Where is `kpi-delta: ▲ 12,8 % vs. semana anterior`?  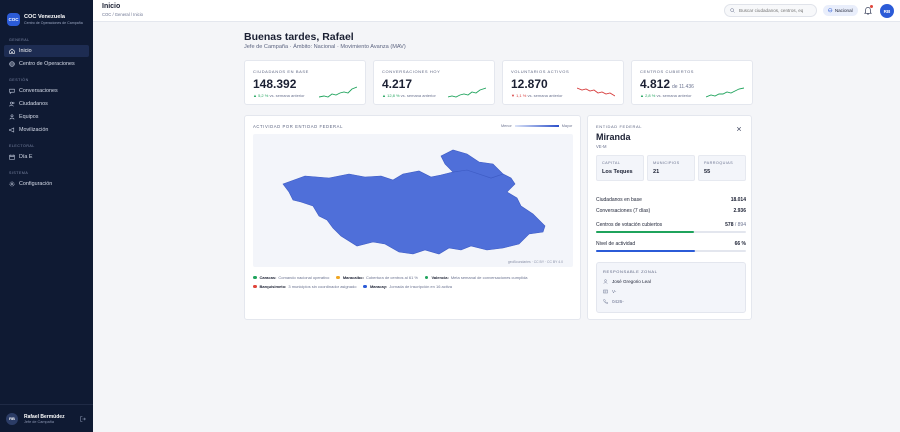
kpi-delta: ▲ 12,8 % vs. semana anterior is located at coordinates (409, 95).